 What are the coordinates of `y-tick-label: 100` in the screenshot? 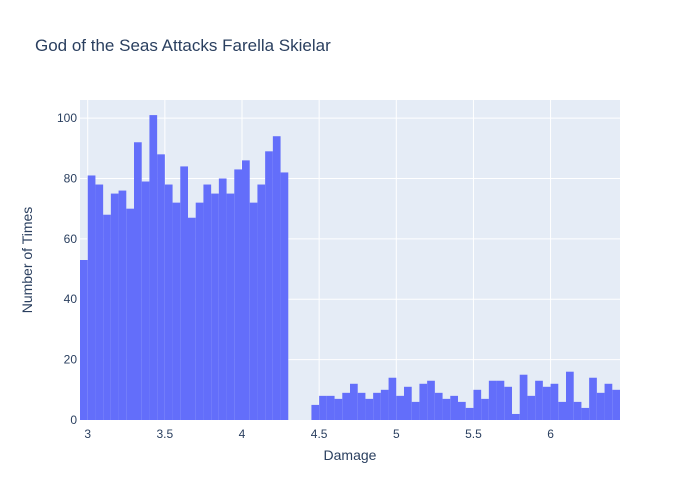 It's located at (67, 118).